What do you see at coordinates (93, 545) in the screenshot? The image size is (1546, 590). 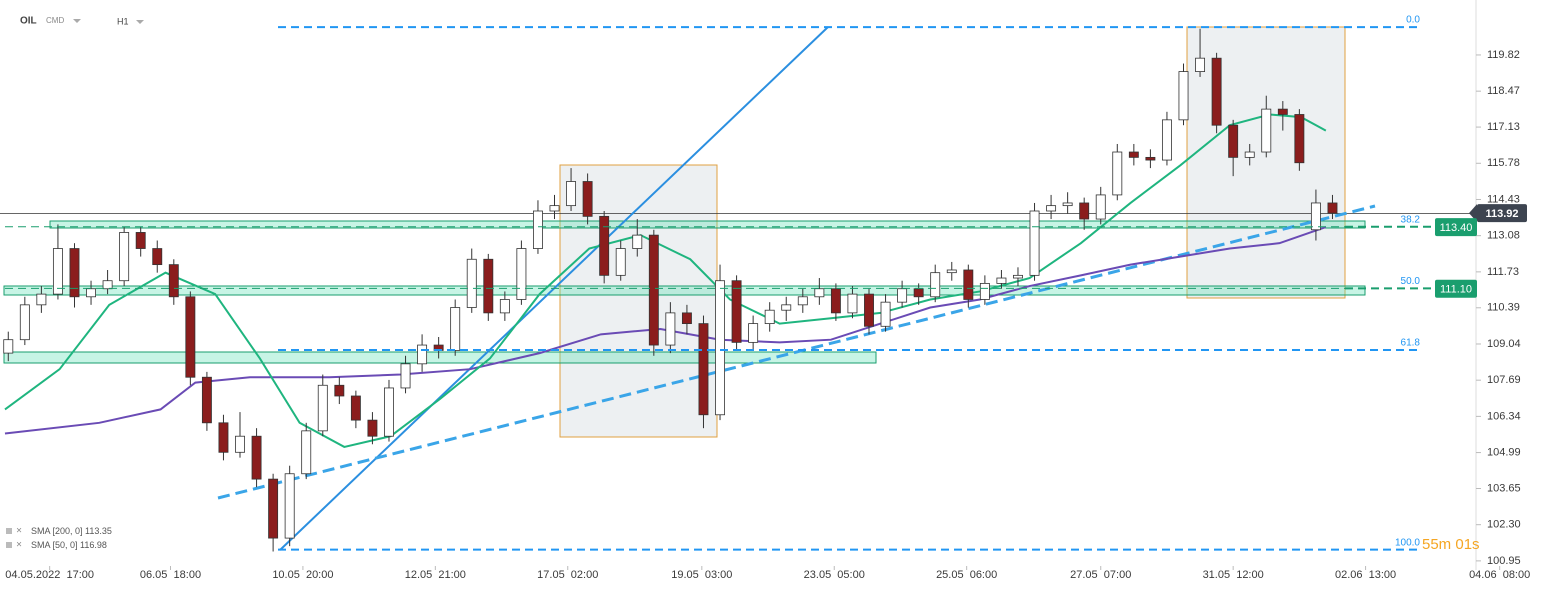 I see `legend-value: 116.98` at bounding box center [93, 545].